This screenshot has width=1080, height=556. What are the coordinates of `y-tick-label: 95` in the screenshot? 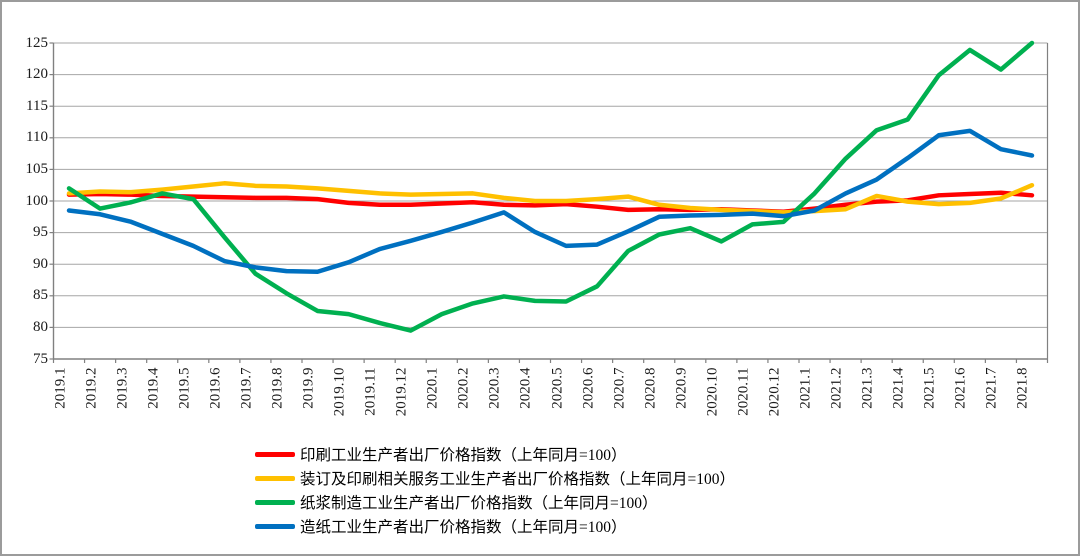 It's located at (40, 232).